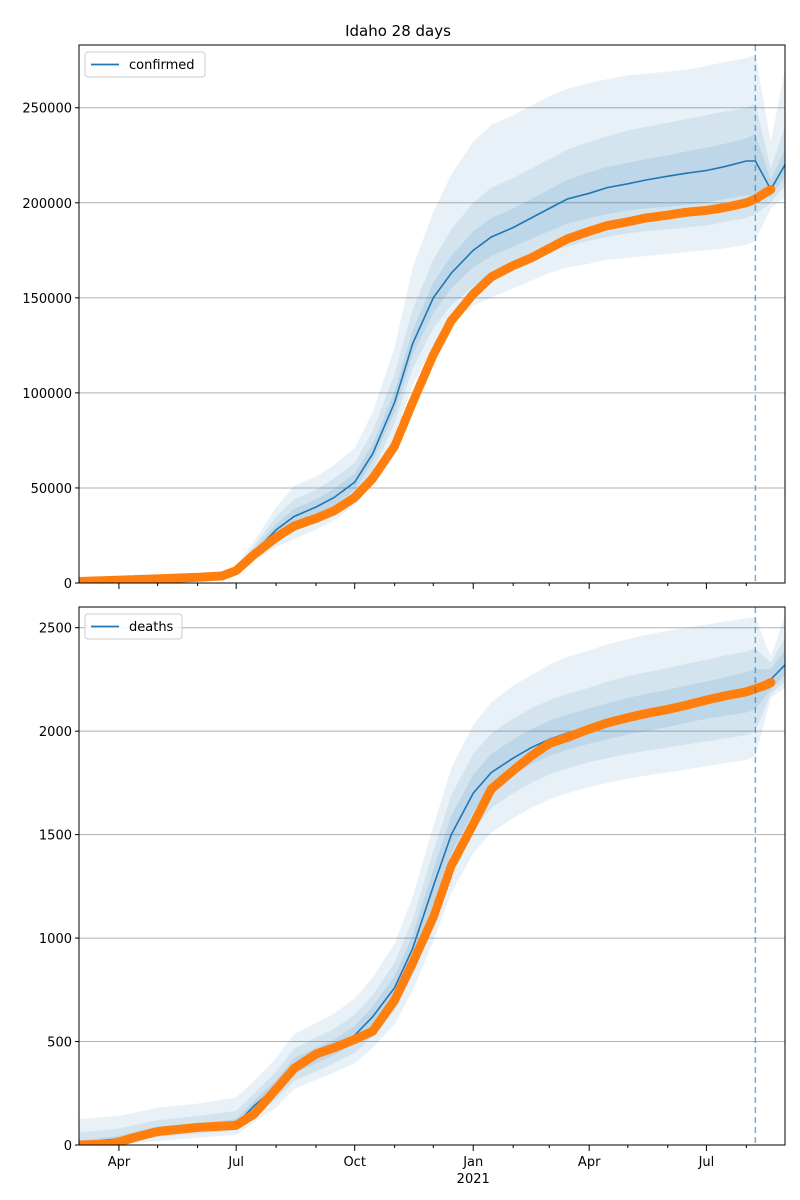 The image size is (800, 1200). I want to click on figure-title: Idaho 28 days, so click(398, 31).